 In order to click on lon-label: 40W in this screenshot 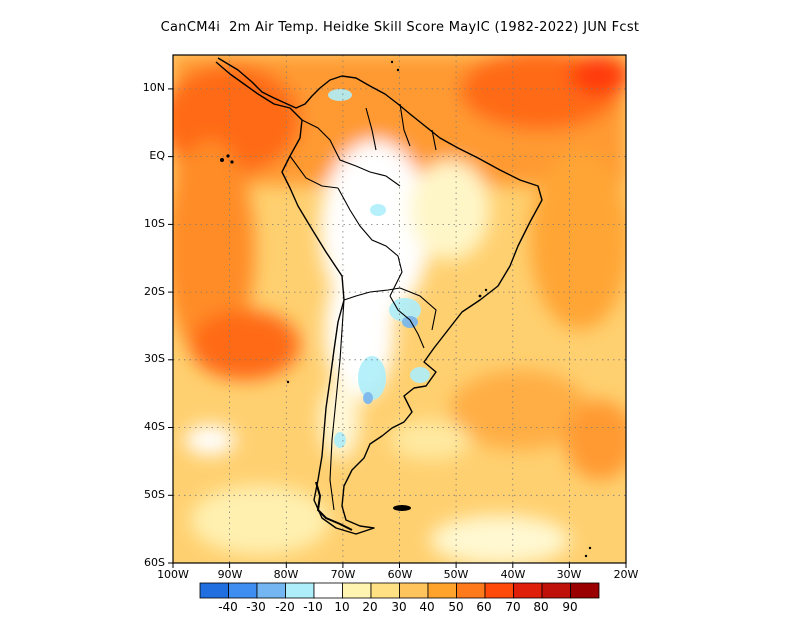, I will do `click(513, 574)`.